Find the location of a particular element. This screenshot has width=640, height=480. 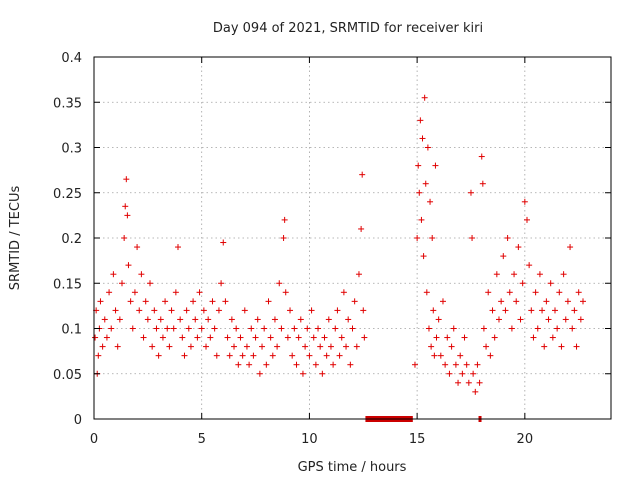

x-tick-label: 10 is located at coordinates (309, 439).